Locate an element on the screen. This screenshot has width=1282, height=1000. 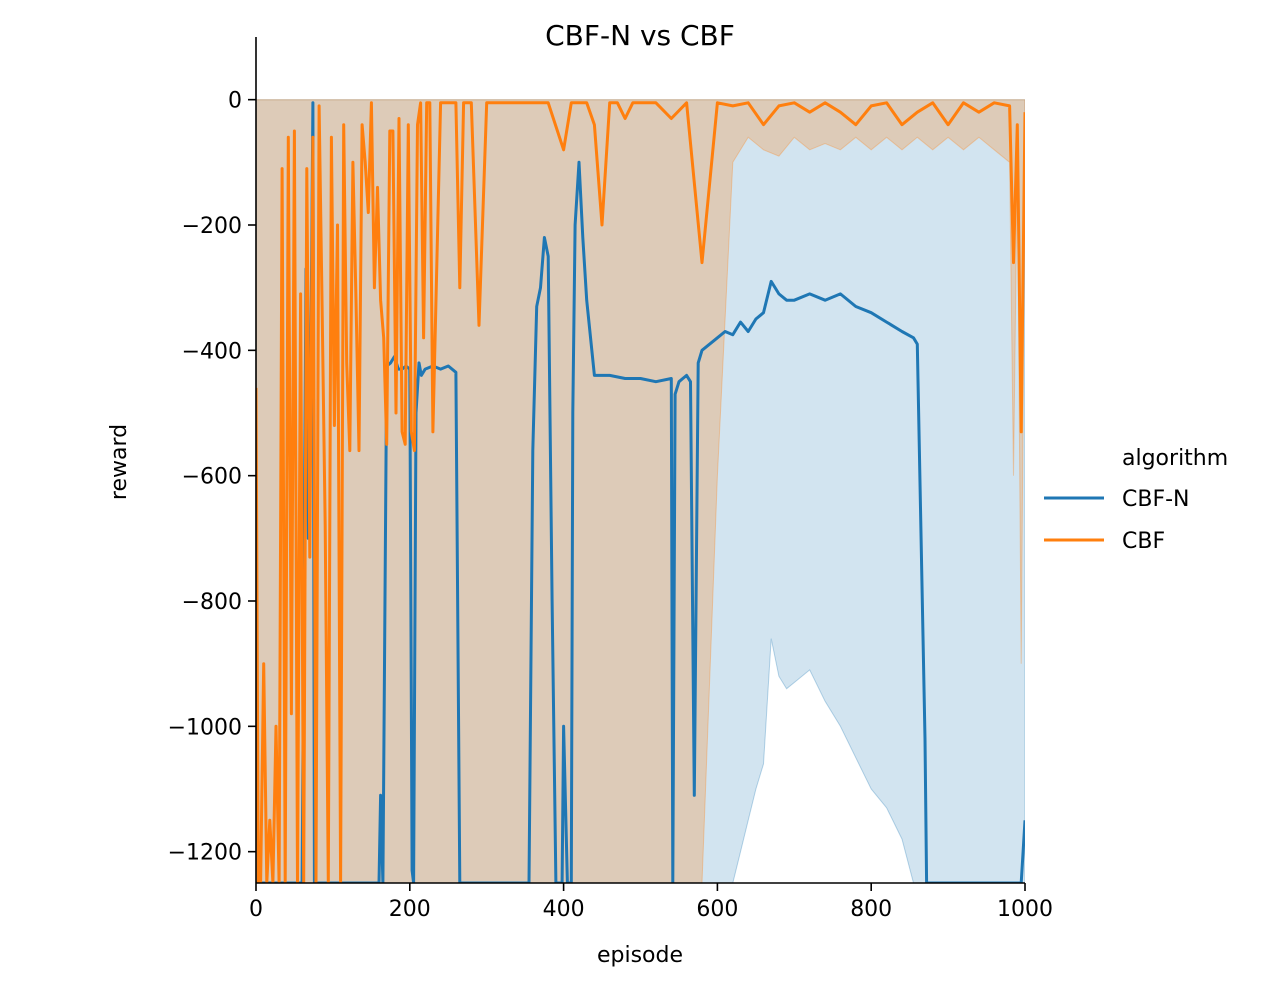
x-tick-label: 200 is located at coordinates (410, 909).